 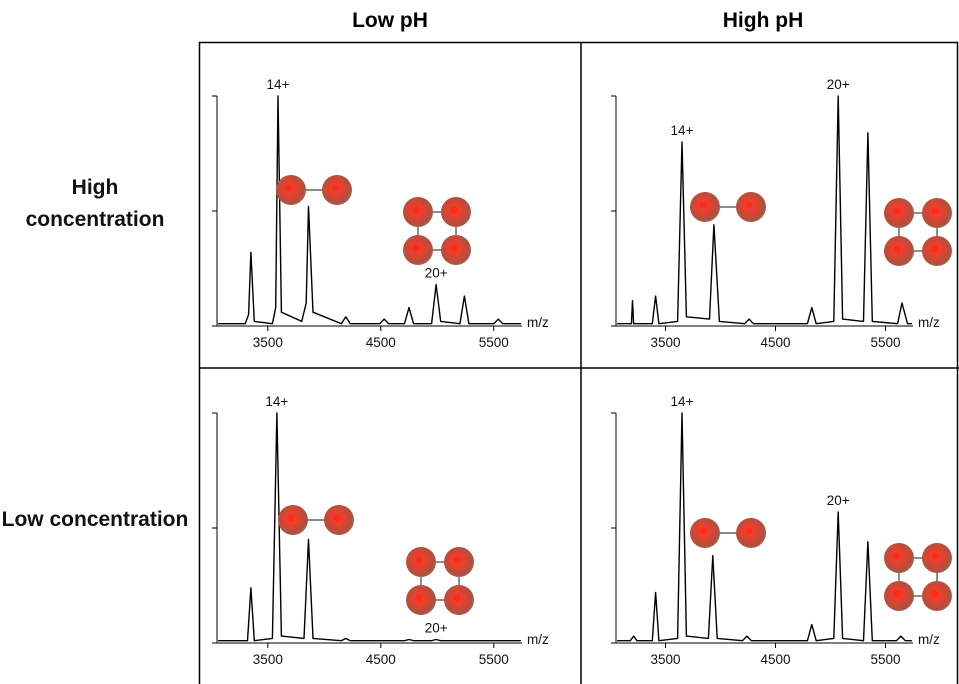 What do you see at coordinates (763, 20) in the screenshot?
I see `column-header: High pH` at bounding box center [763, 20].